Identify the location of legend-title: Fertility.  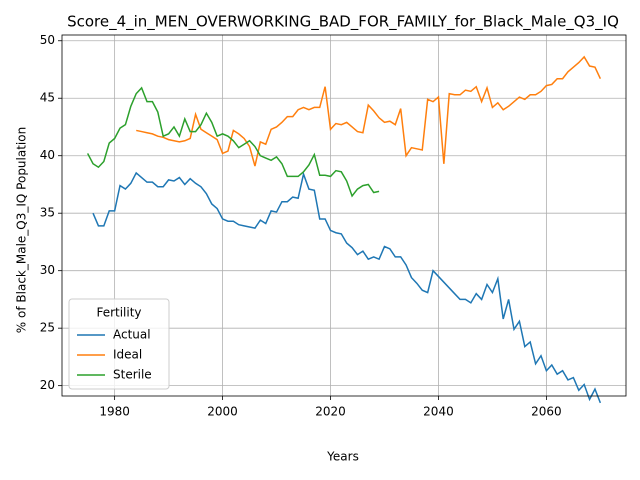
(118, 313).